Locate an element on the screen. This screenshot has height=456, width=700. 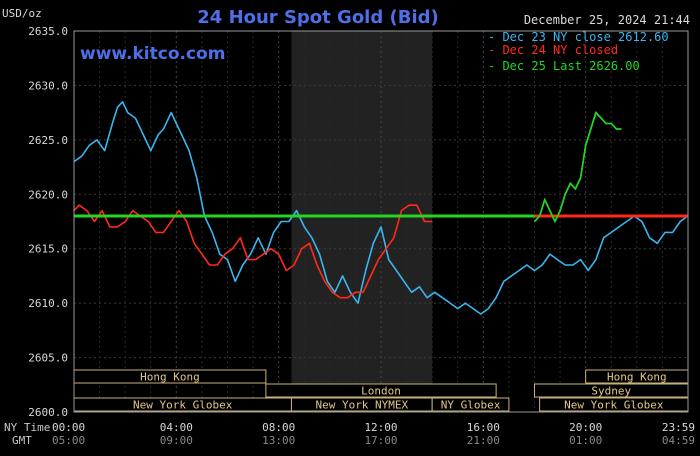
y-tick-label: 2635.0 is located at coordinates (48, 31).